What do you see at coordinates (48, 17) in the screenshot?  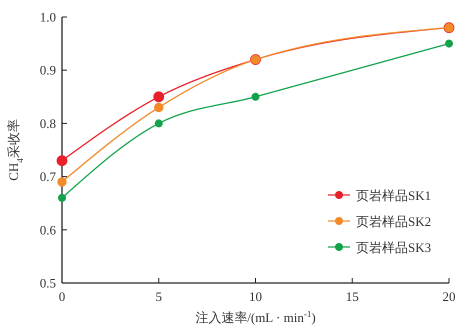 I see `y-tick-label: 1.0` at bounding box center [48, 17].